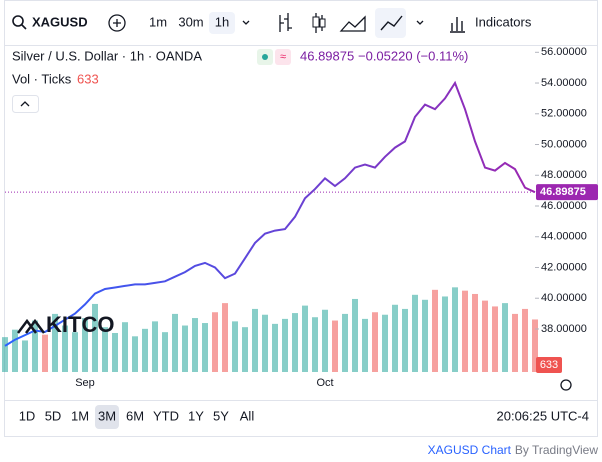  What do you see at coordinates (391, 23) in the screenshot?
I see `line-icon` at bounding box center [391, 23].